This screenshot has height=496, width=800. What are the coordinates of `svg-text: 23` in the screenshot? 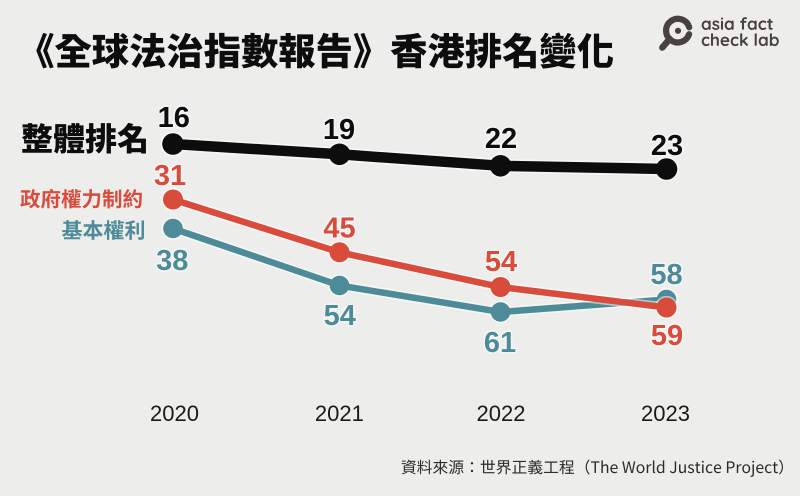 It's located at (667, 146).